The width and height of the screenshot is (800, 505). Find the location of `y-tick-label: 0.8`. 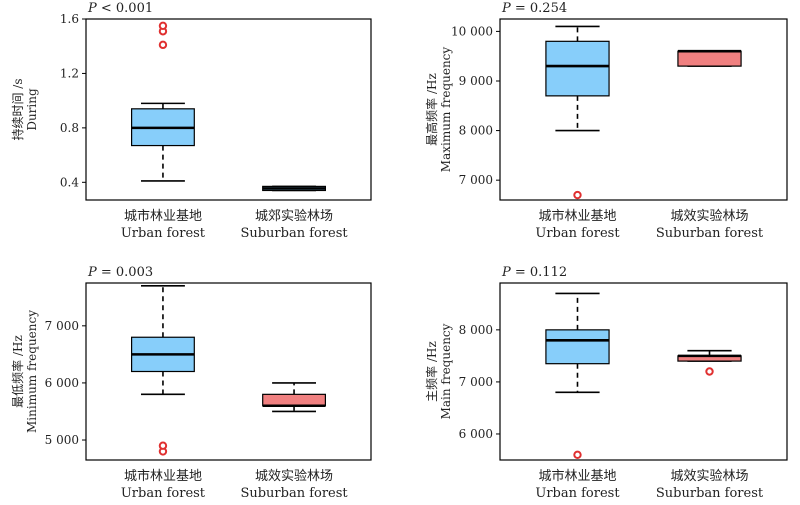

y-tick-label: 0.8 is located at coordinates (69, 128).